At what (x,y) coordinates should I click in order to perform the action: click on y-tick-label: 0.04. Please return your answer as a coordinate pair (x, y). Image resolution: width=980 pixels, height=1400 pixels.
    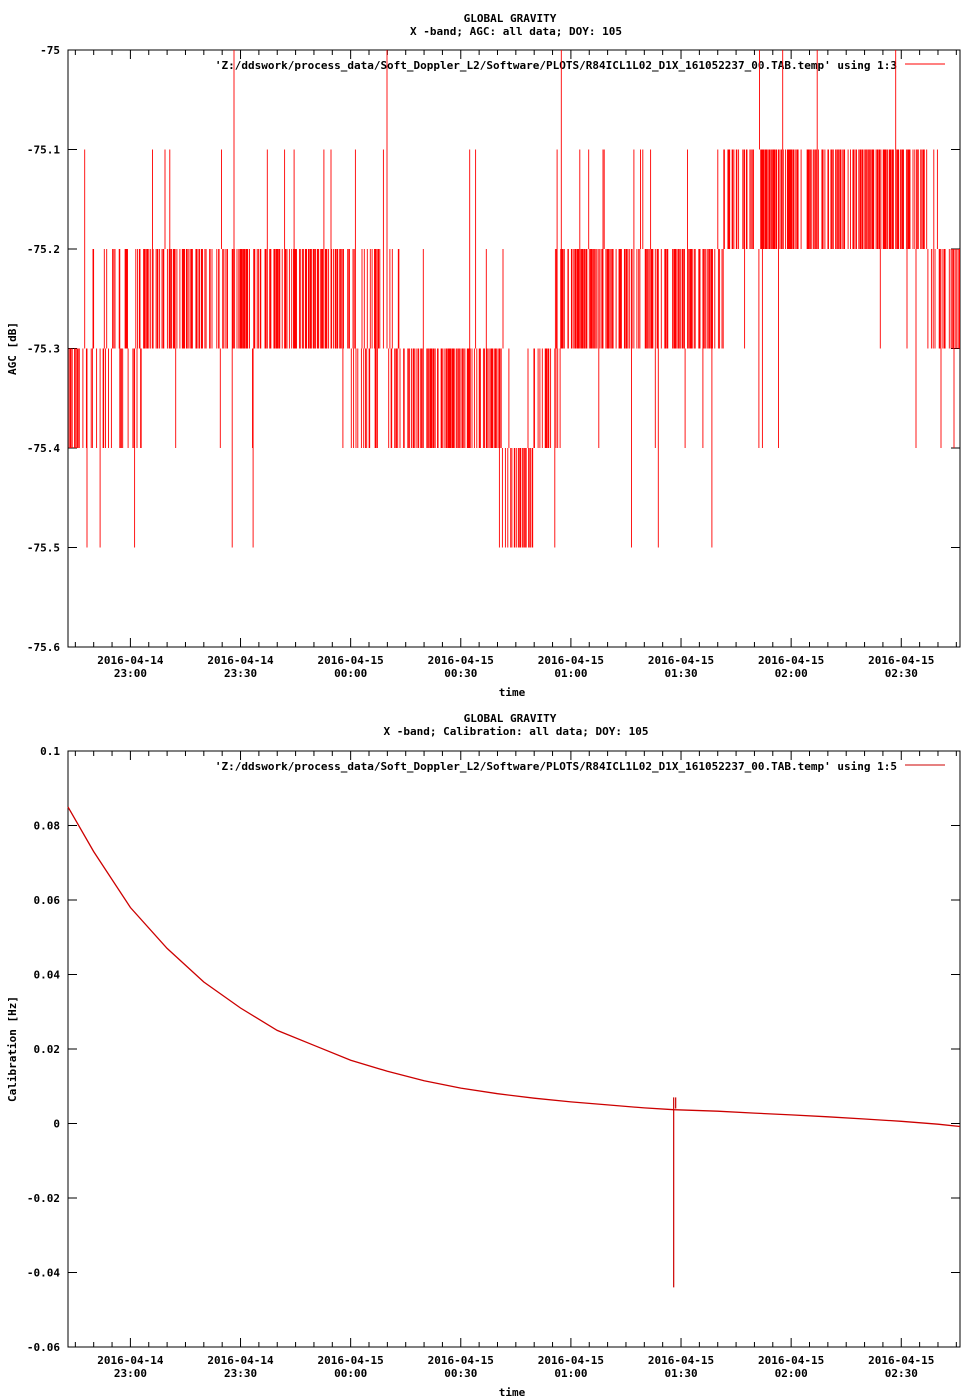
    Looking at the image, I should click on (47, 975).